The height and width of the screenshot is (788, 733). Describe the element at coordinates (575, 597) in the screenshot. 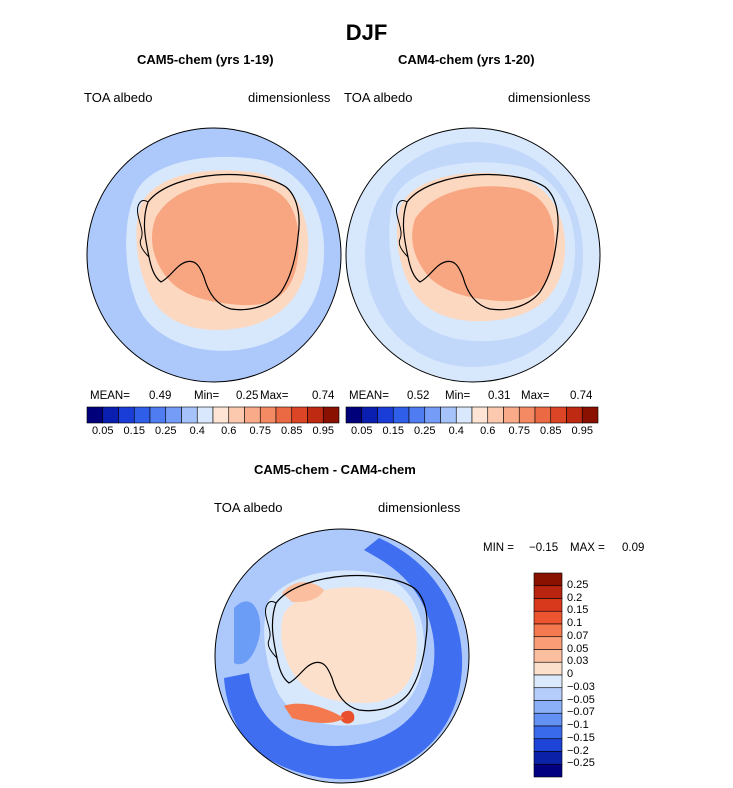

I see `diff-colorbar-tick-label: 0.2` at that location.